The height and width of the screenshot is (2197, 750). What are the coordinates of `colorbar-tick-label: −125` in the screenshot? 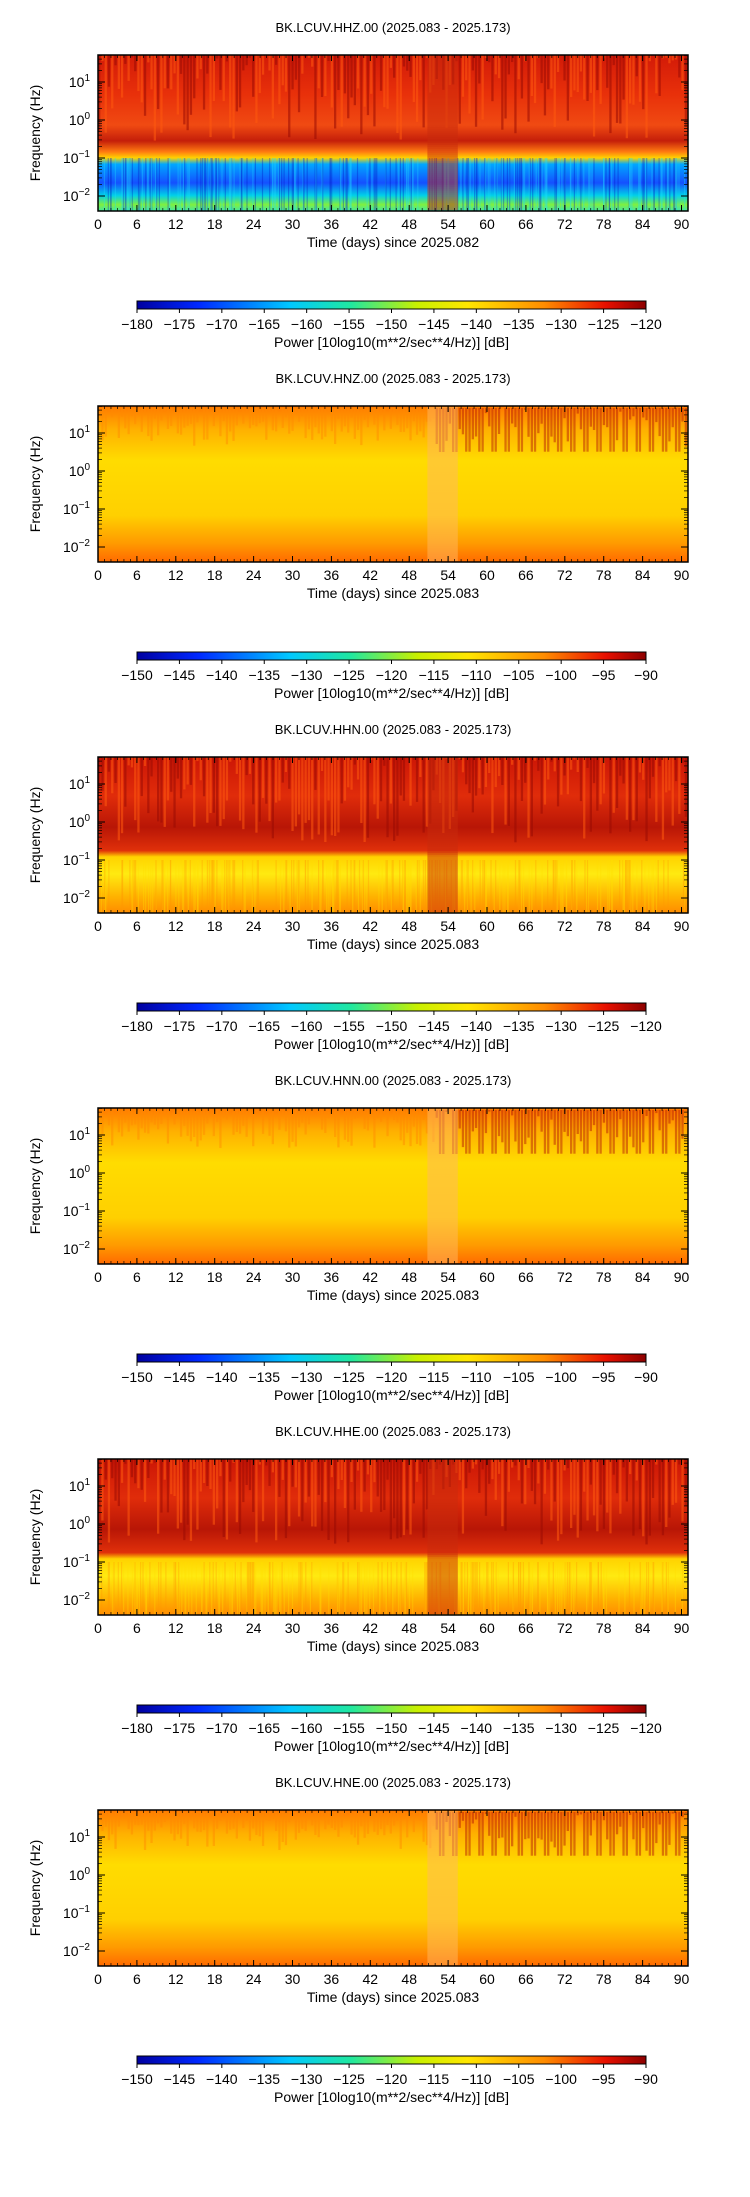 It's located at (604, 1728).